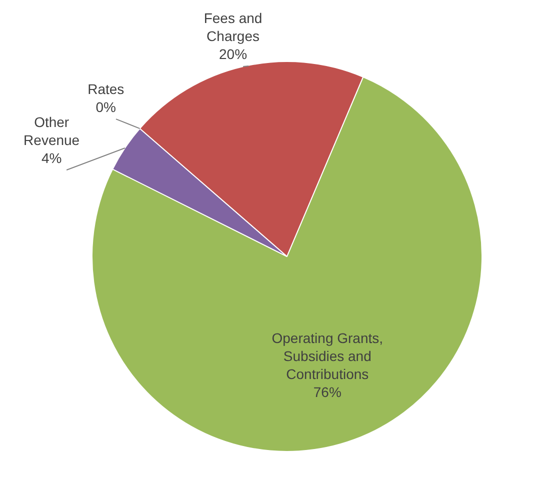  Describe the element at coordinates (233, 54) in the screenshot. I see `data-label: 20%` at that location.